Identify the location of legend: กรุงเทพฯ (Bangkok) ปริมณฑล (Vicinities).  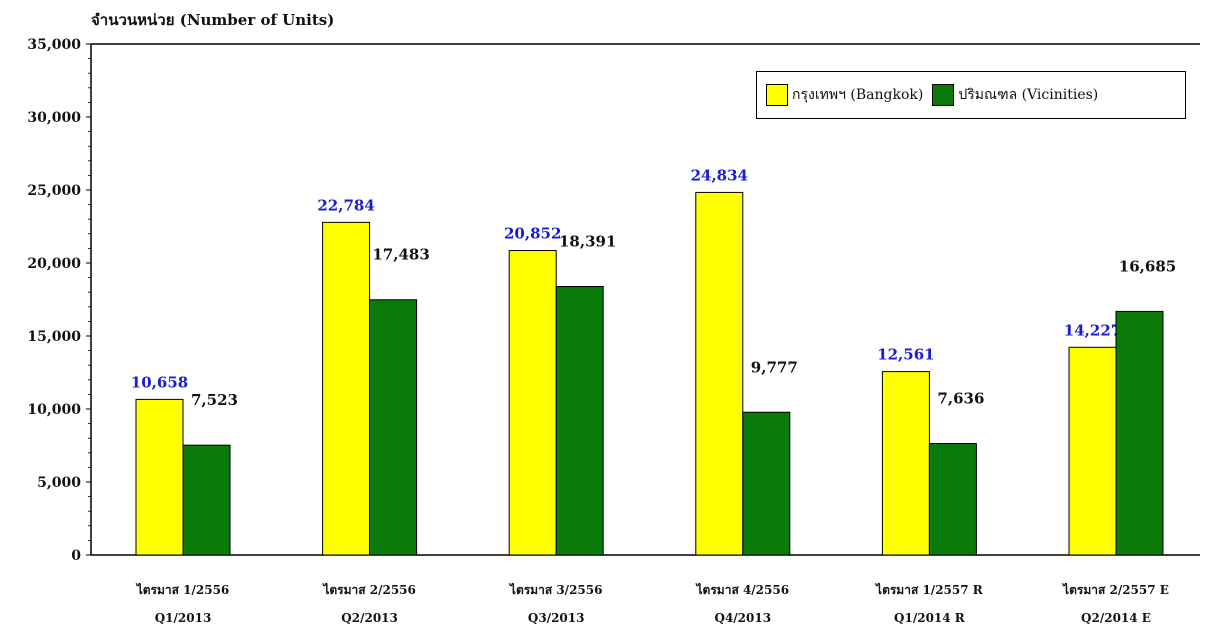
(971, 95).